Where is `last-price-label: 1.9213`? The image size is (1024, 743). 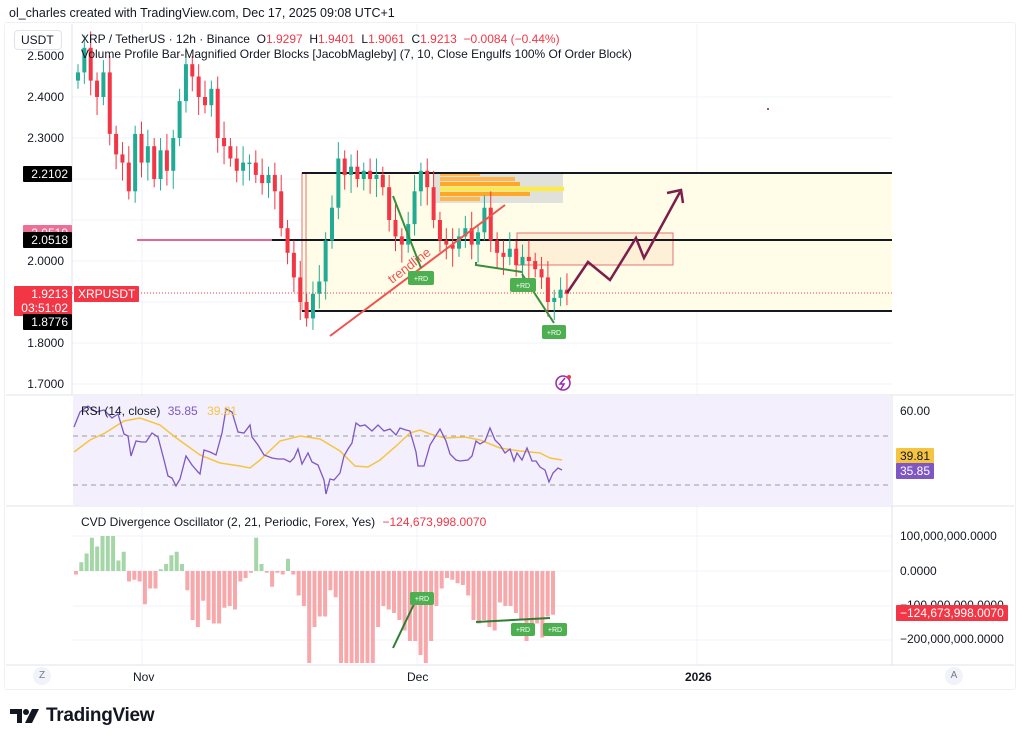
last-price-label: 1.9213 is located at coordinates (43, 294).